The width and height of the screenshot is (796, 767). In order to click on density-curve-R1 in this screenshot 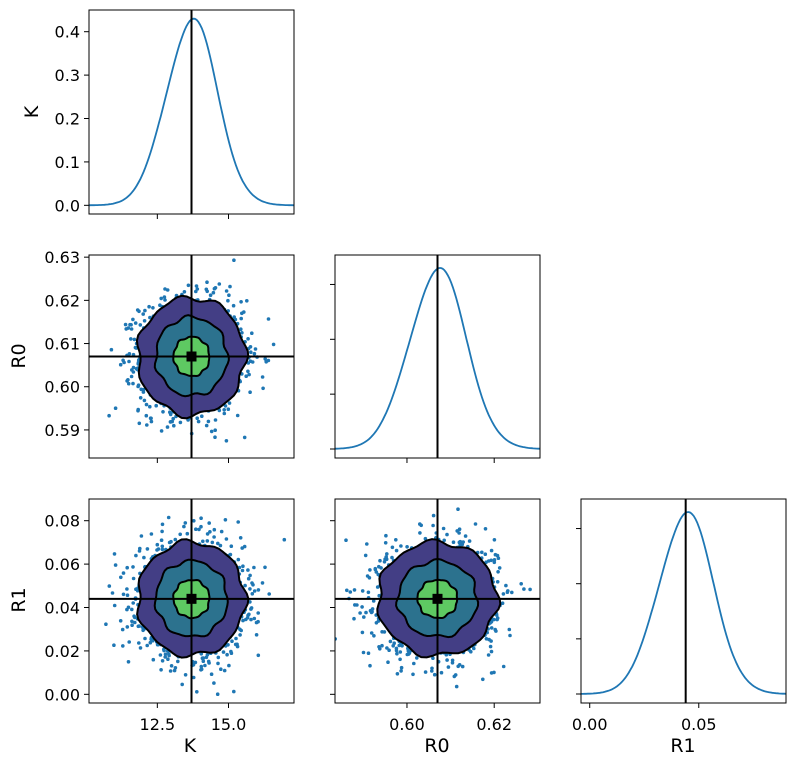, I will do `click(684, 603)`.